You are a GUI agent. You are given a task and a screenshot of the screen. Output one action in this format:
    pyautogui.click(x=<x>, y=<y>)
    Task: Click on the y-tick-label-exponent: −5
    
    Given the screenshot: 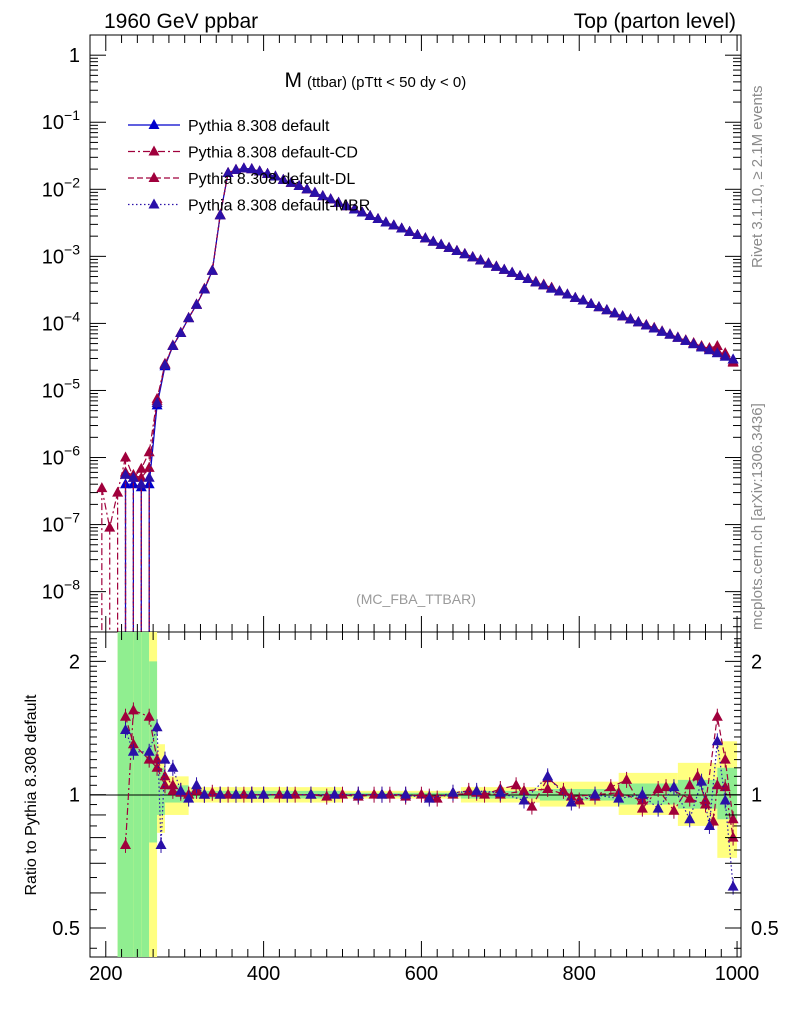 What is the action you would take?
    pyautogui.click(x=72, y=383)
    